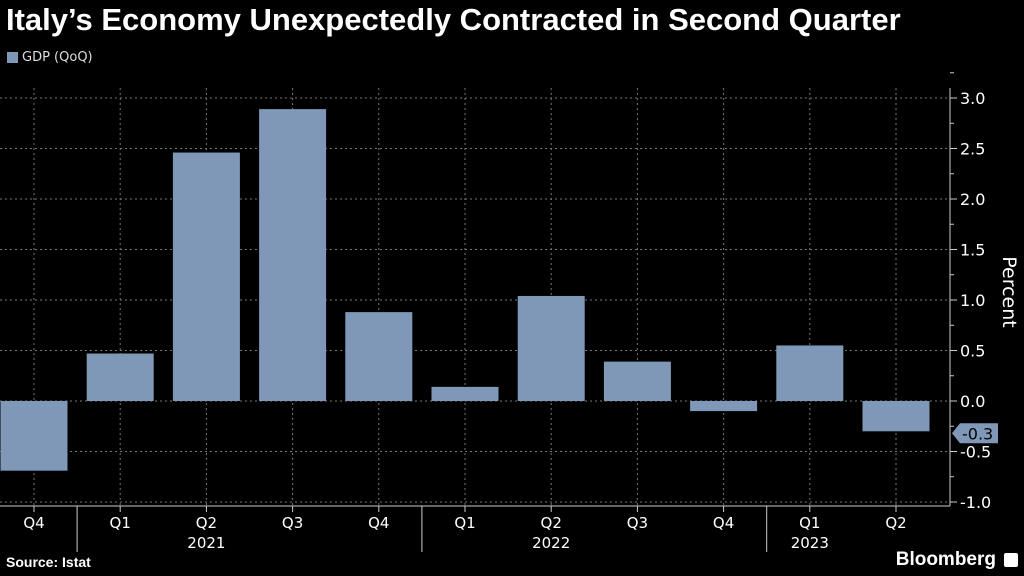 The height and width of the screenshot is (576, 1024). I want to click on brand-logo: Bloomberg, so click(945, 559).